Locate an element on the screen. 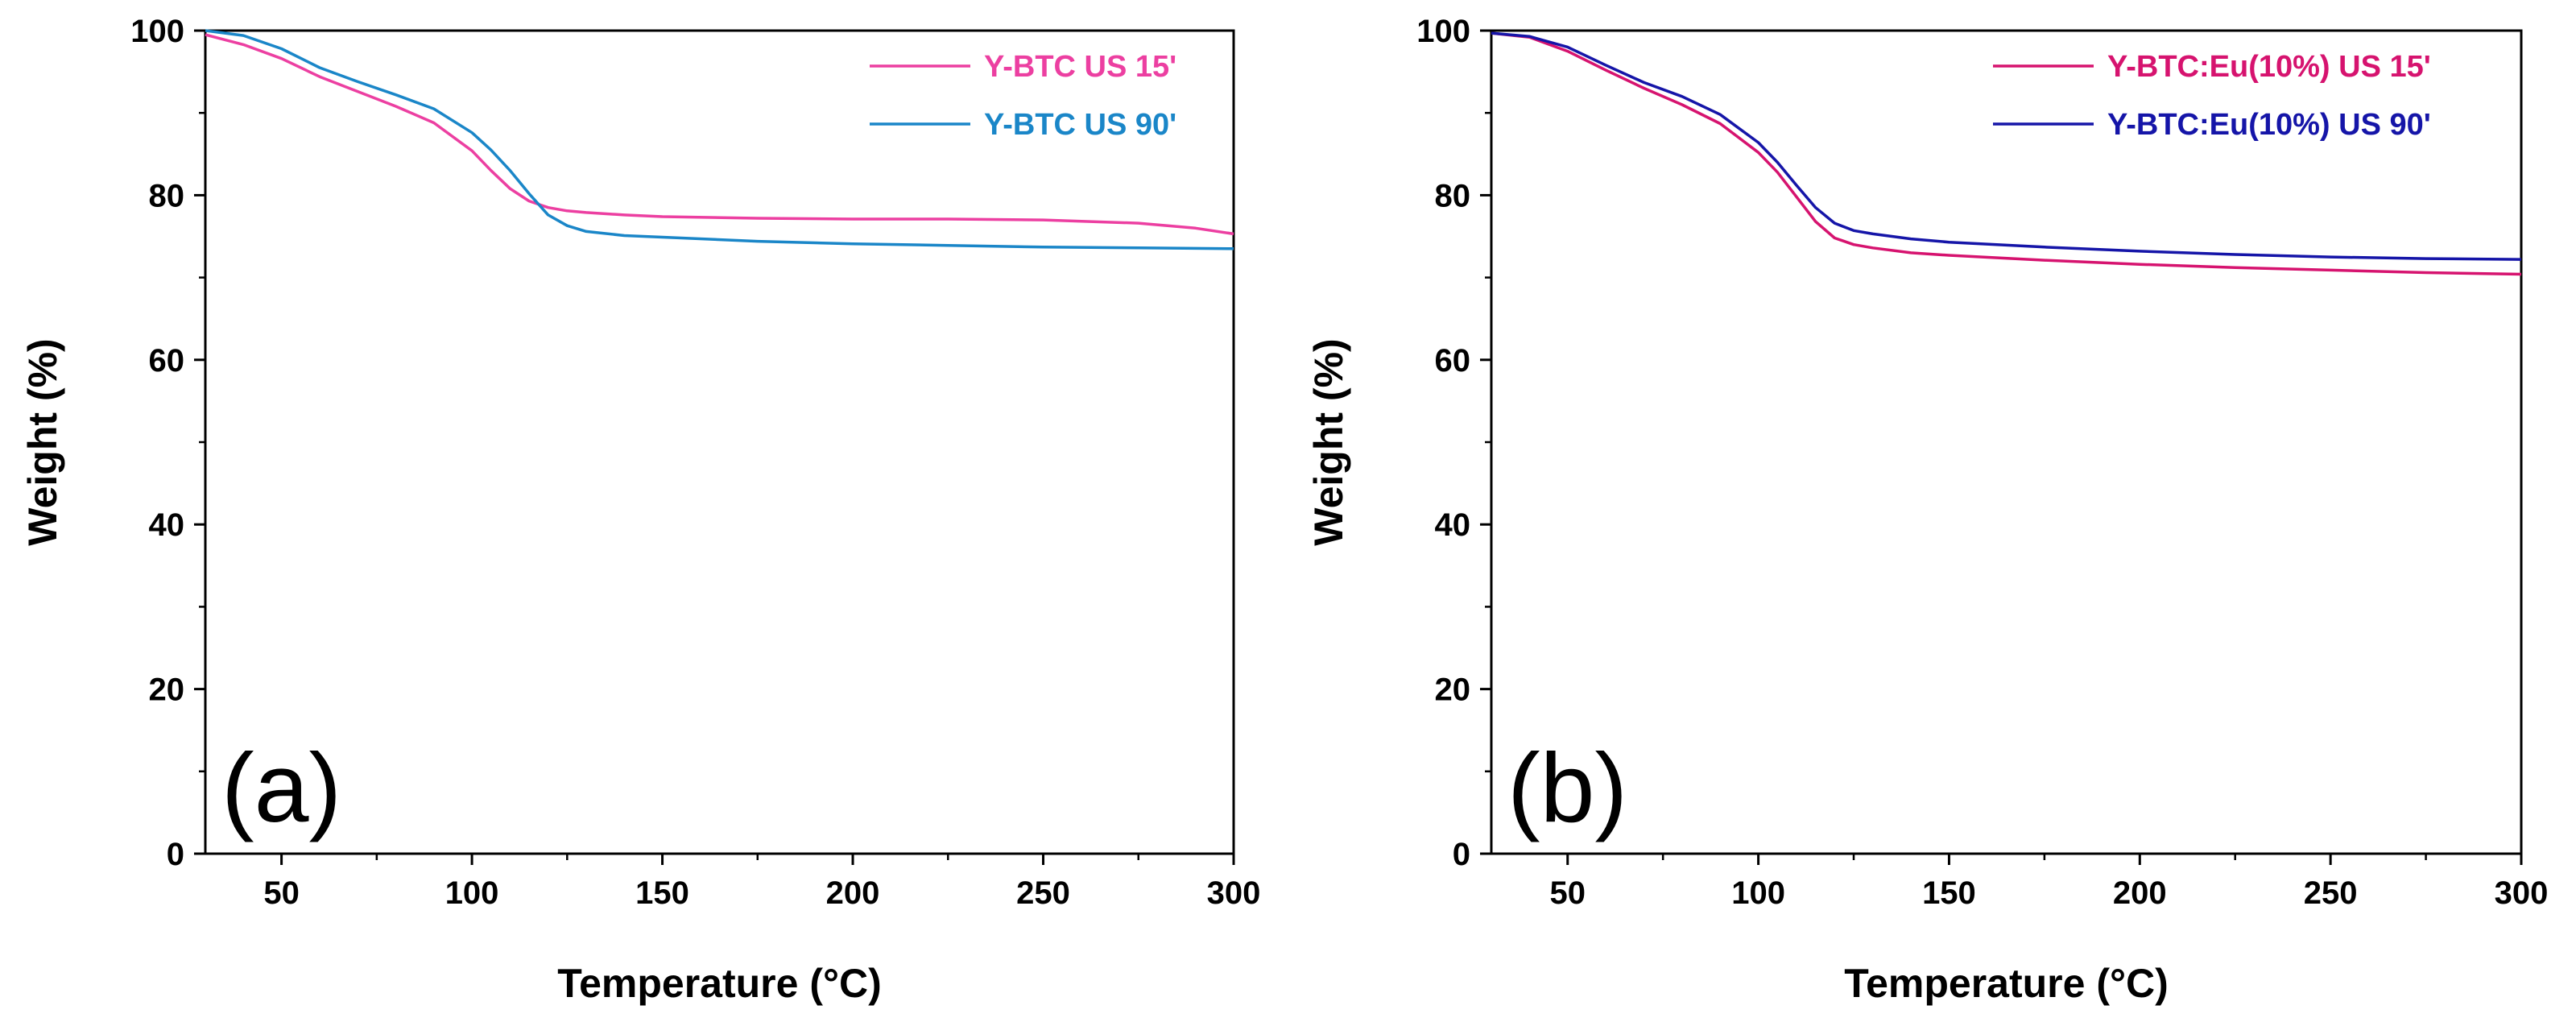 This screenshot has height=1022, width=2576. panel-label: (b) is located at coordinates (1567, 788).